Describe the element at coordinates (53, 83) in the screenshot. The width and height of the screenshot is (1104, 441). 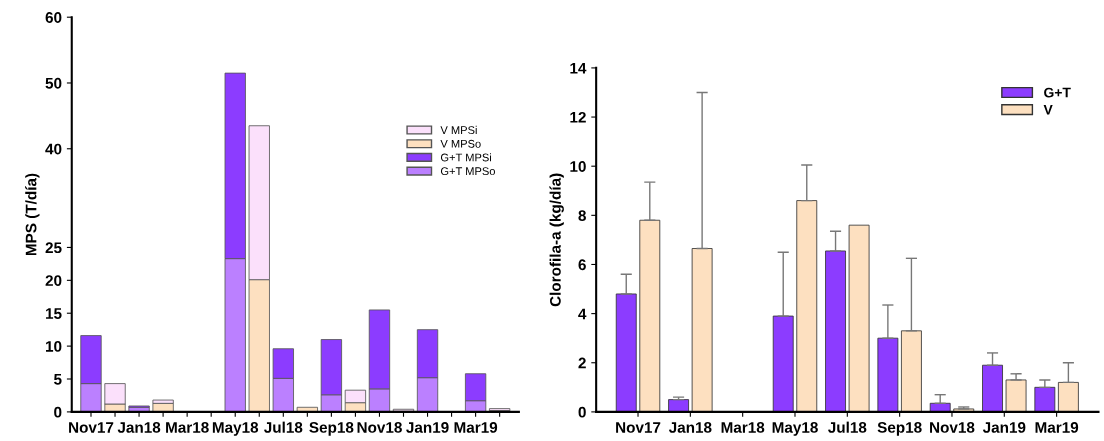
I see `y-tick-label: 50` at that location.